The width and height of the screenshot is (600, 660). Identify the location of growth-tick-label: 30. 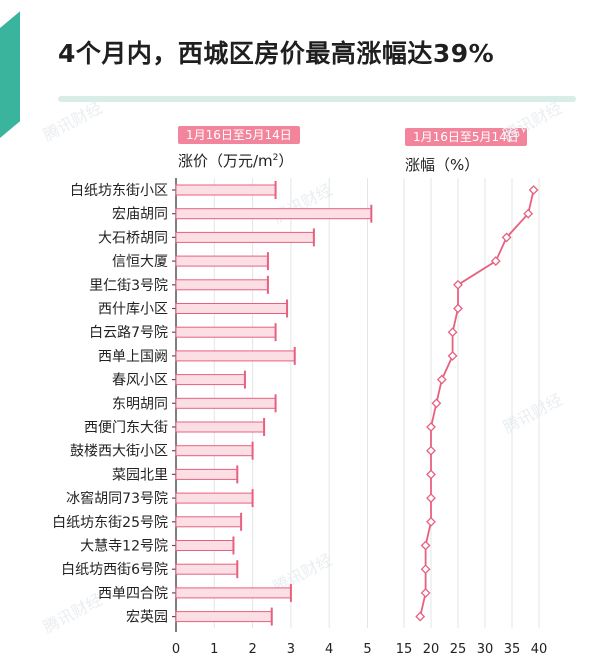
(485, 649).